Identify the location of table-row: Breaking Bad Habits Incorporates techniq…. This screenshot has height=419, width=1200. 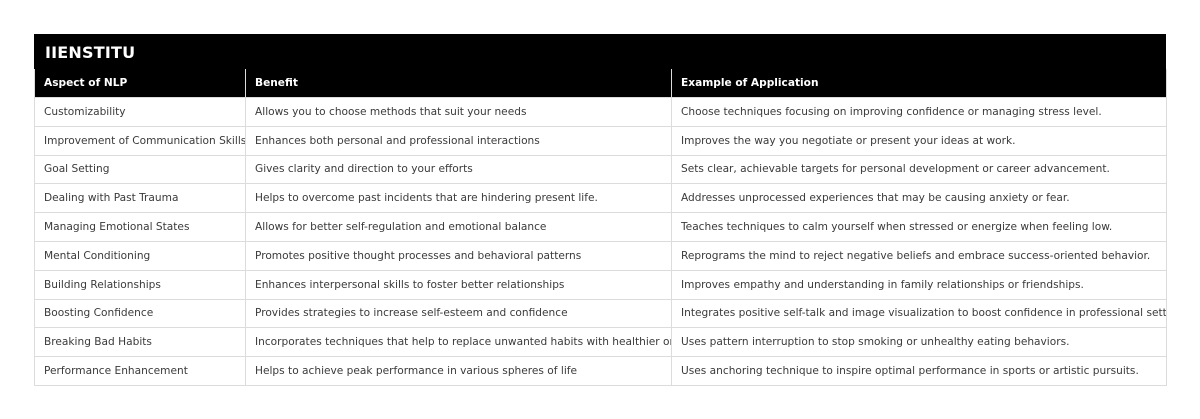
(600, 342).